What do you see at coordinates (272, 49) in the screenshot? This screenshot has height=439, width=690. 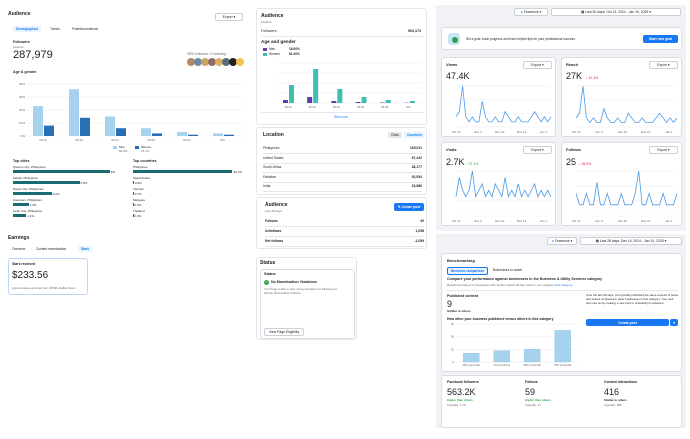 I see `men-label: Men` at bounding box center [272, 49].